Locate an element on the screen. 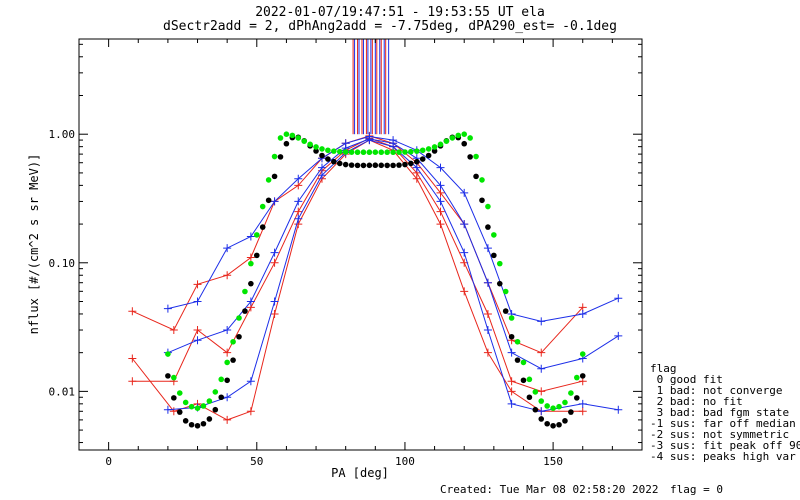  x-tick-label: 150 is located at coordinates (553, 461).